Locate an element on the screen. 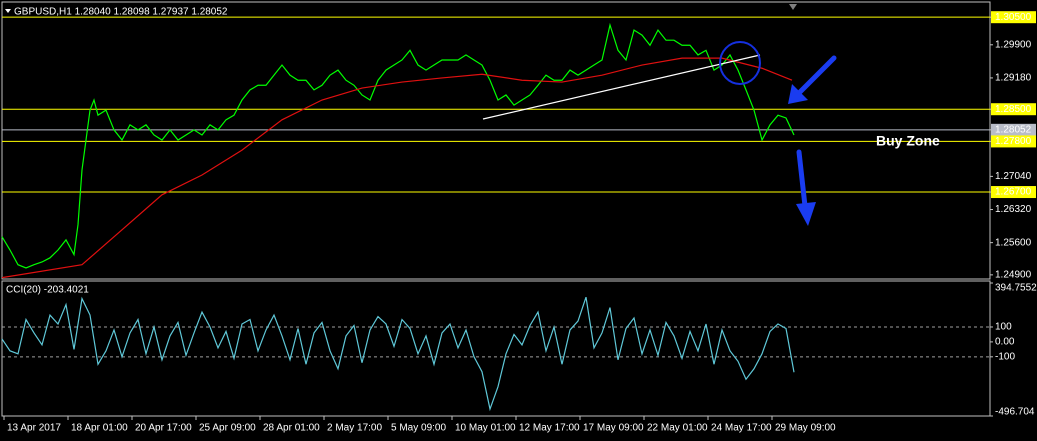  y-tick-label: 1.27800 is located at coordinates (1013, 141).